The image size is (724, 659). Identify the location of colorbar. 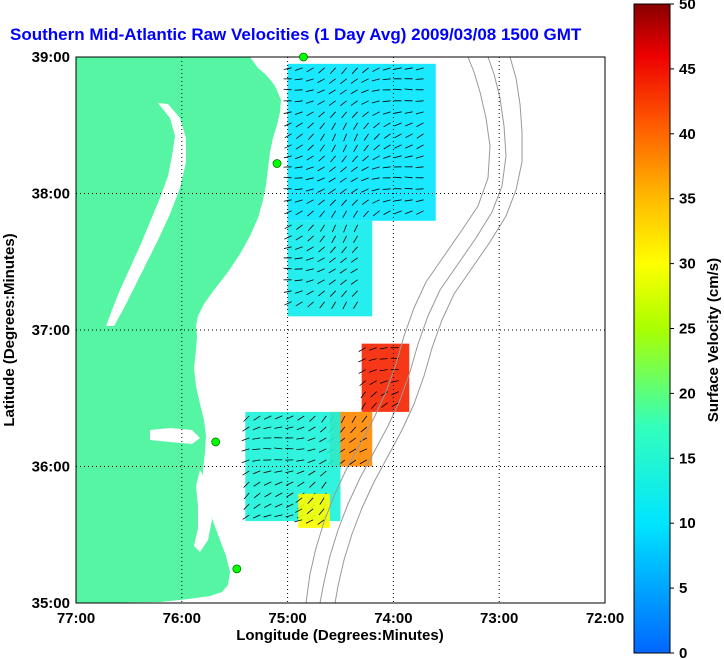
(652, 328).